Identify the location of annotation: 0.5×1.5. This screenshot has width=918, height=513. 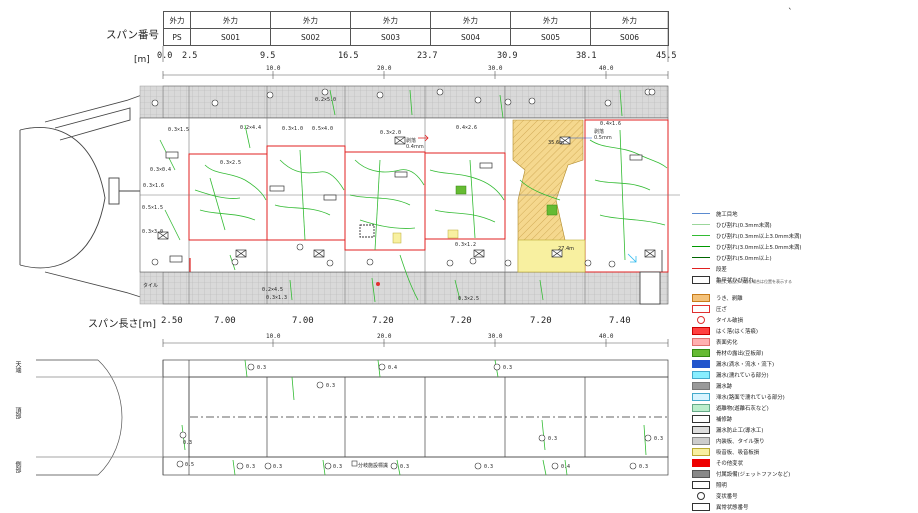
(153, 208).